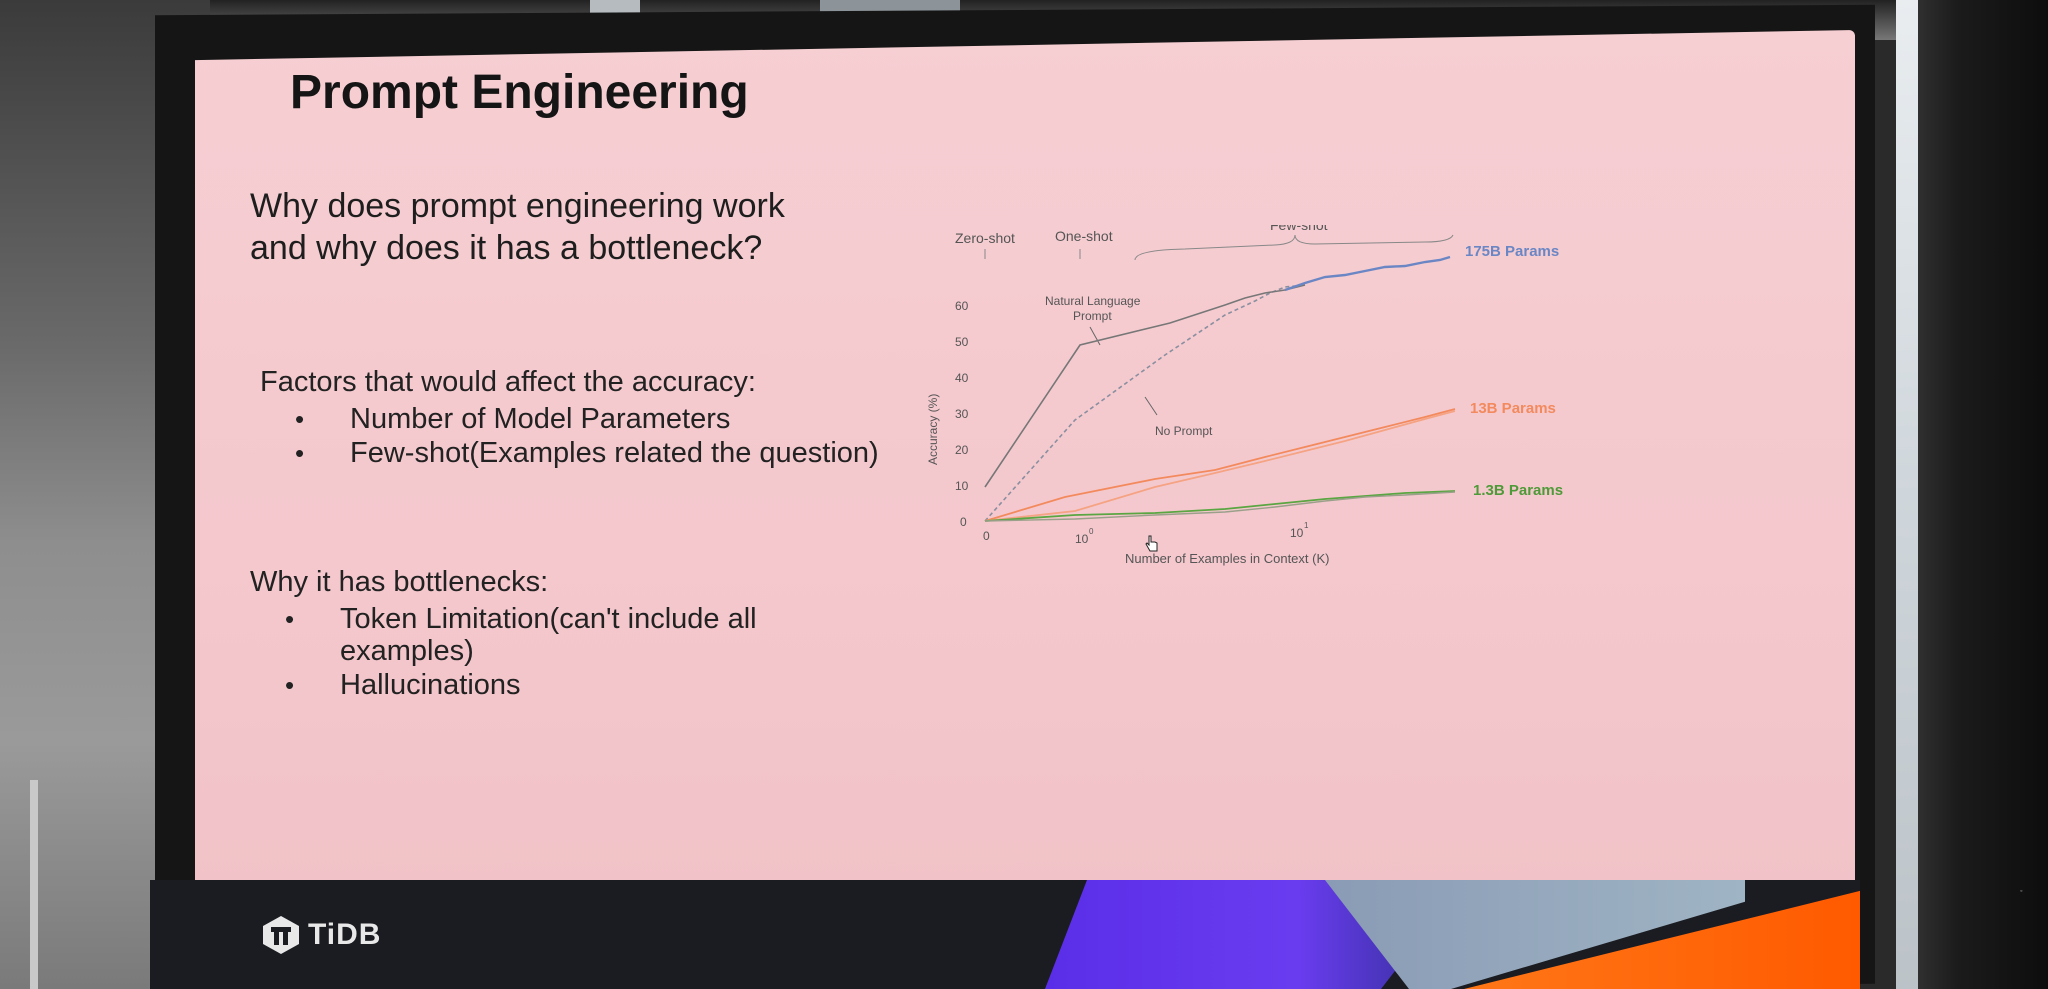 This screenshot has width=2048, height=989. What do you see at coordinates (1145, 386) in the screenshot?
I see `series-175b-prompt` at bounding box center [1145, 386].